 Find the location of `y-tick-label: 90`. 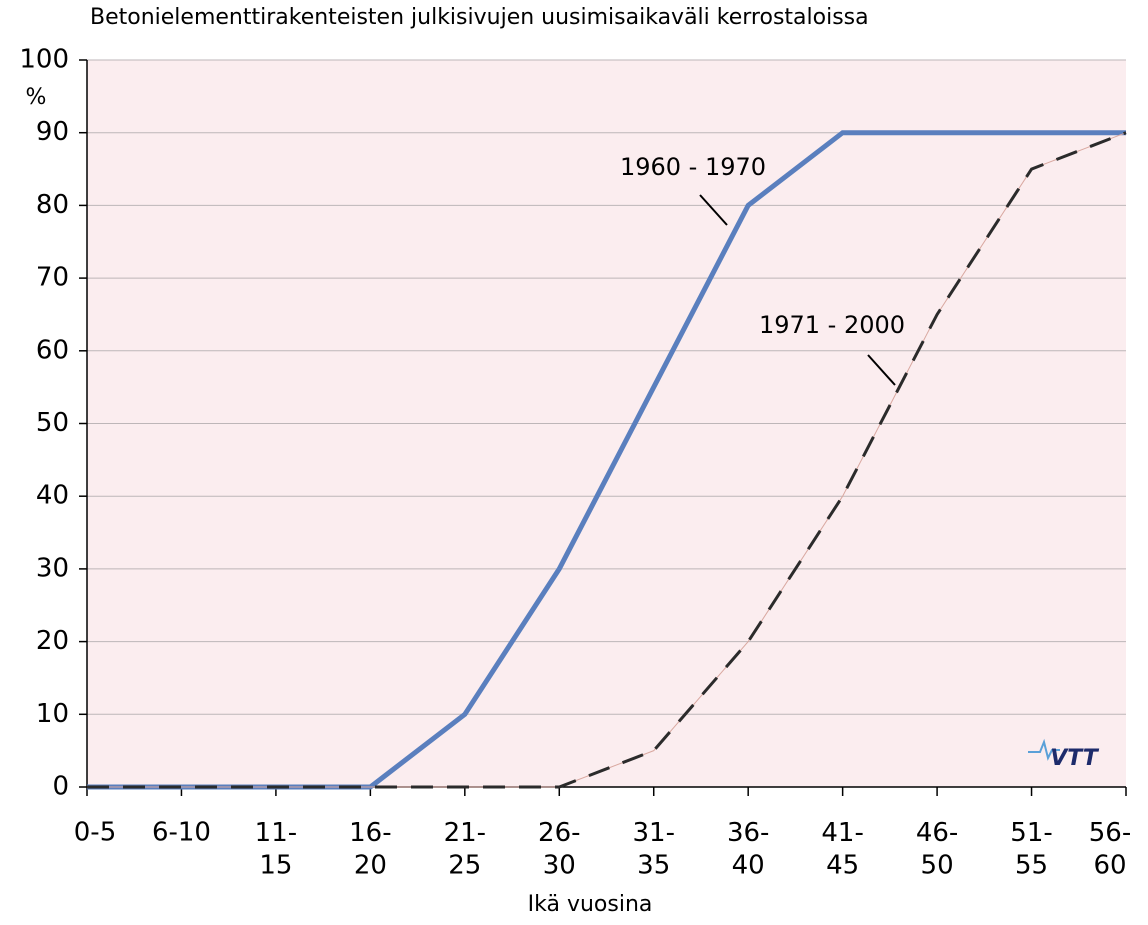

y-tick-label: 90 is located at coordinates (52, 132).